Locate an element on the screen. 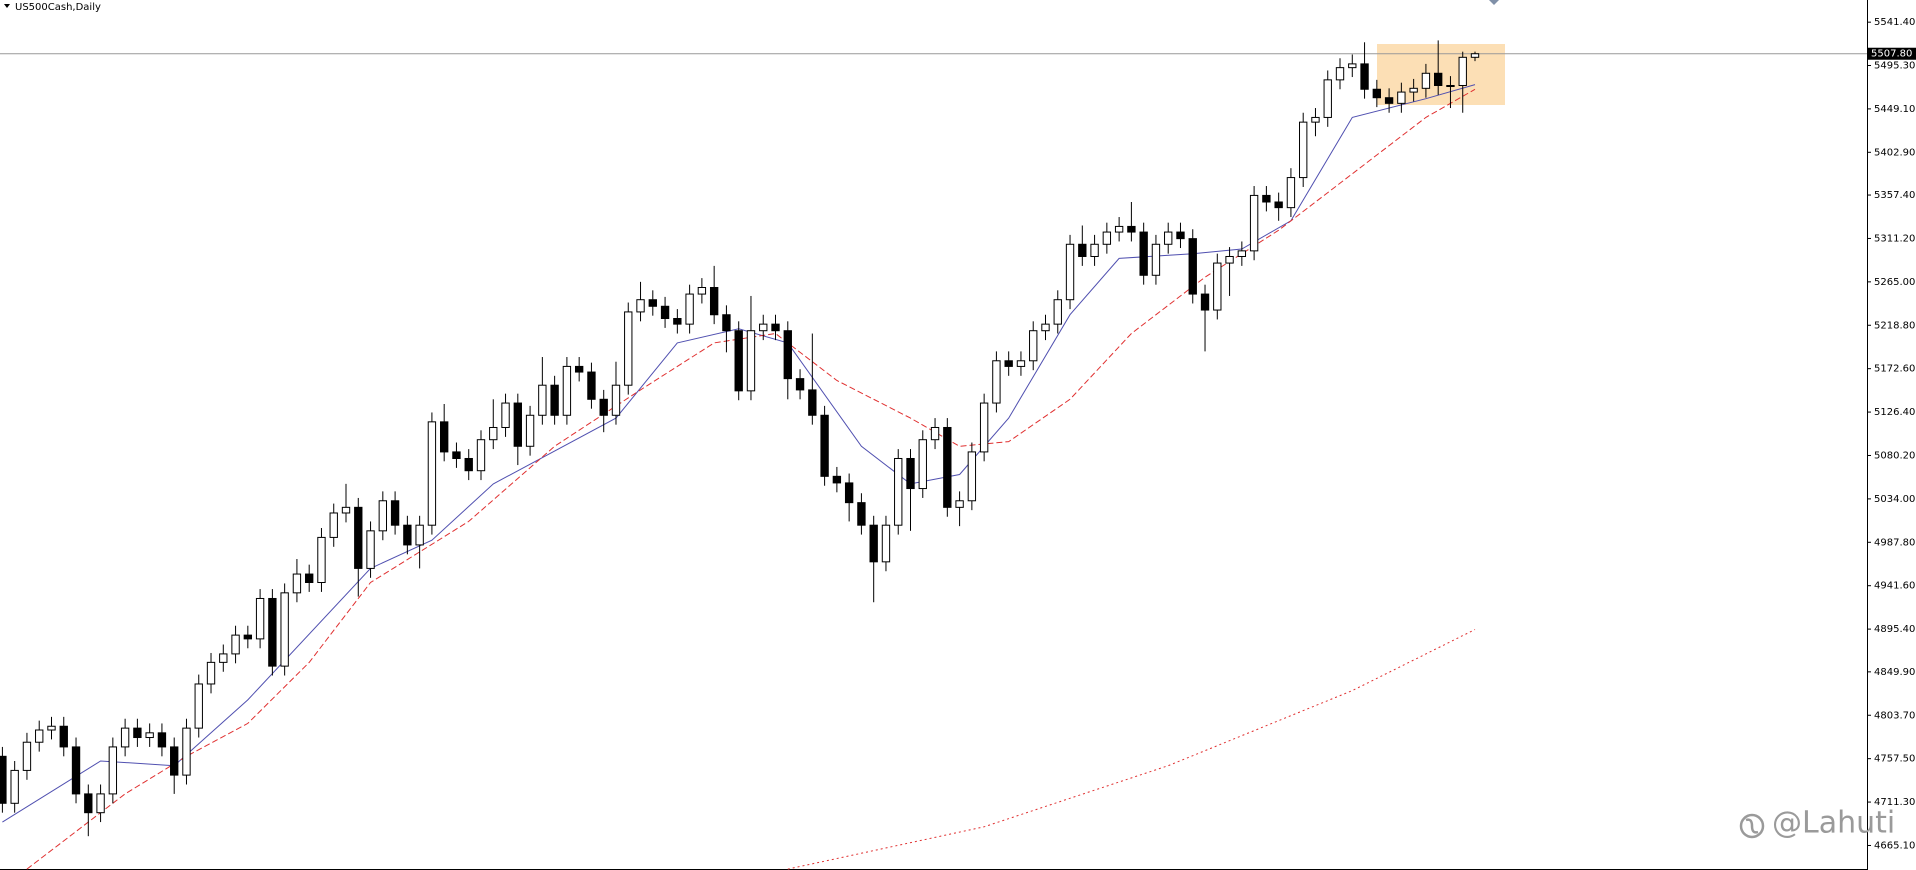 This screenshot has height=870, width=1916. y-tick-label: 5357.40 is located at coordinates (1894, 195).